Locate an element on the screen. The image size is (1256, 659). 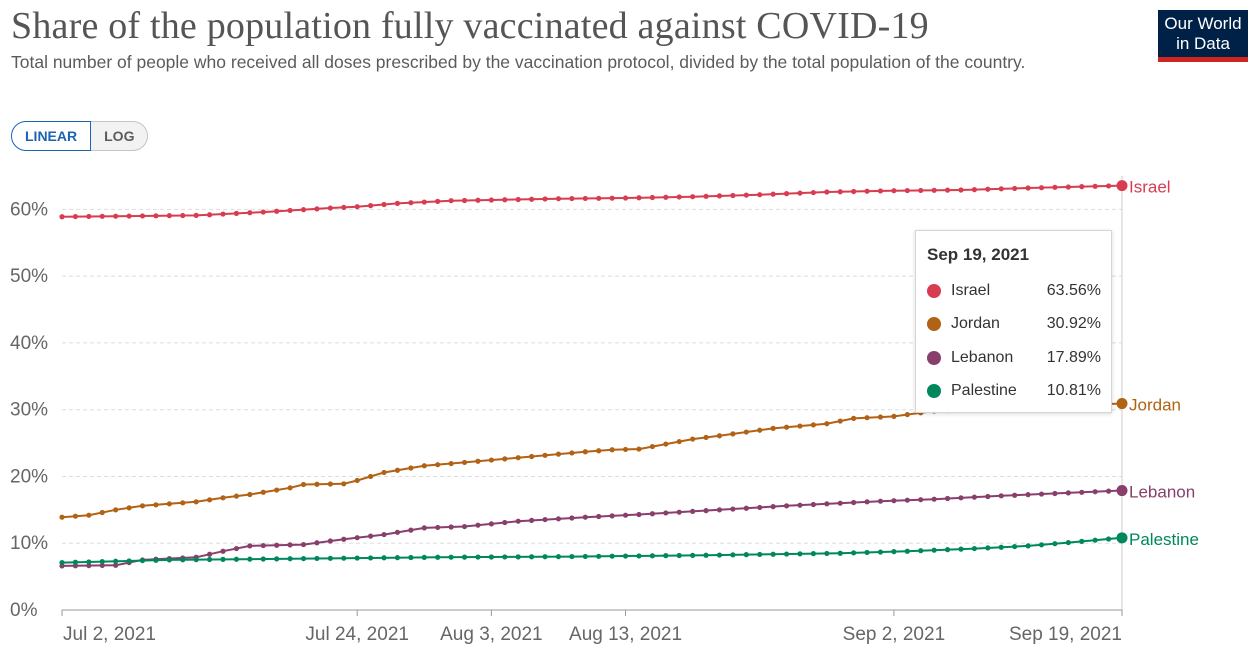
israel-series-label: Israel is located at coordinates (1150, 187).